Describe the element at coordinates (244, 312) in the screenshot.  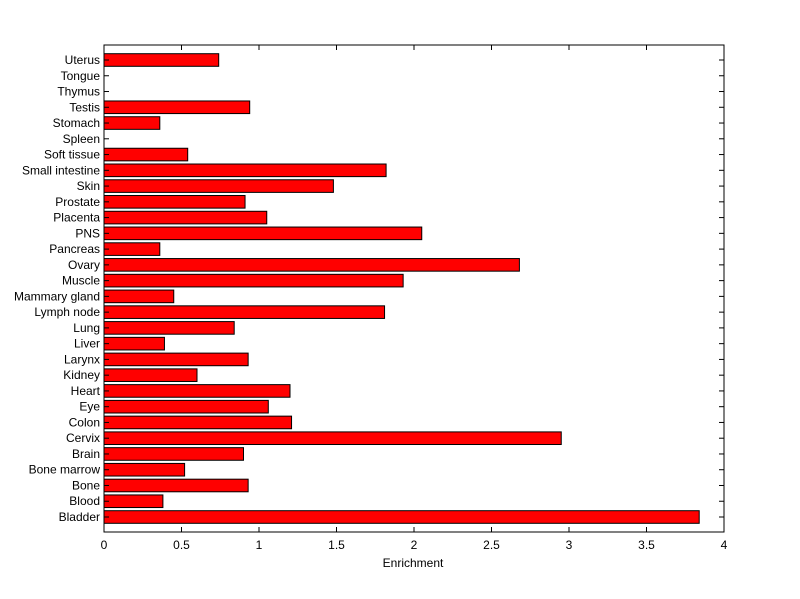
I see `bar-lymph-node` at that location.